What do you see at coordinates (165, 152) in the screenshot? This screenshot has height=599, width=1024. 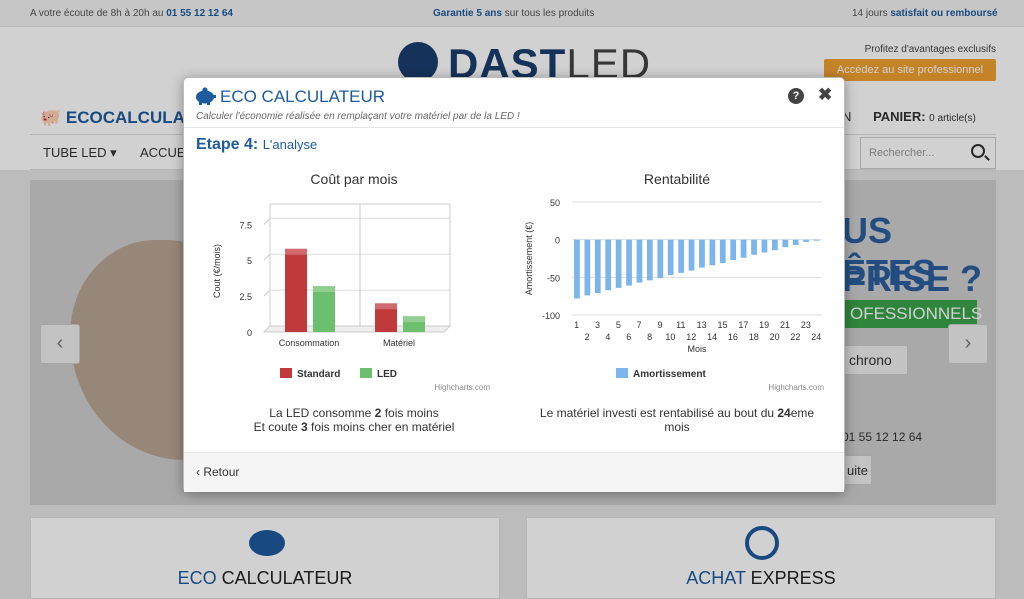 I see `menu-accueil: ACCUEI` at bounding box center [165, 152].